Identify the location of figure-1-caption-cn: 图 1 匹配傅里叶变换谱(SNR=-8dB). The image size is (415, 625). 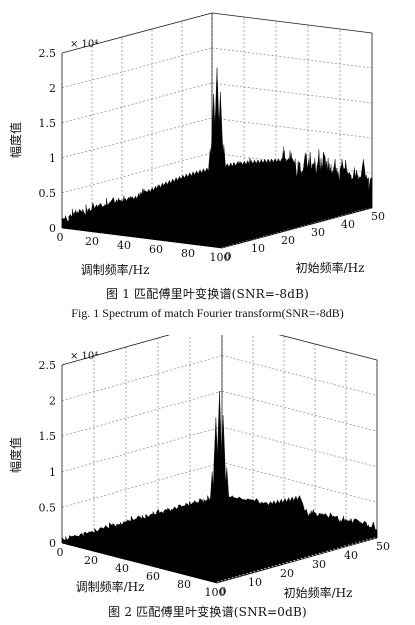
(207, 294).